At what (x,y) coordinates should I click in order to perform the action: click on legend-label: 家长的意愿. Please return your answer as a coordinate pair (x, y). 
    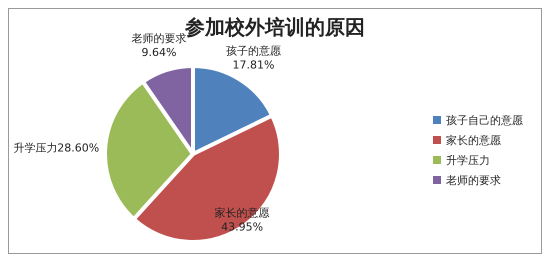
    Looking at the image, I should click on (473, 140).